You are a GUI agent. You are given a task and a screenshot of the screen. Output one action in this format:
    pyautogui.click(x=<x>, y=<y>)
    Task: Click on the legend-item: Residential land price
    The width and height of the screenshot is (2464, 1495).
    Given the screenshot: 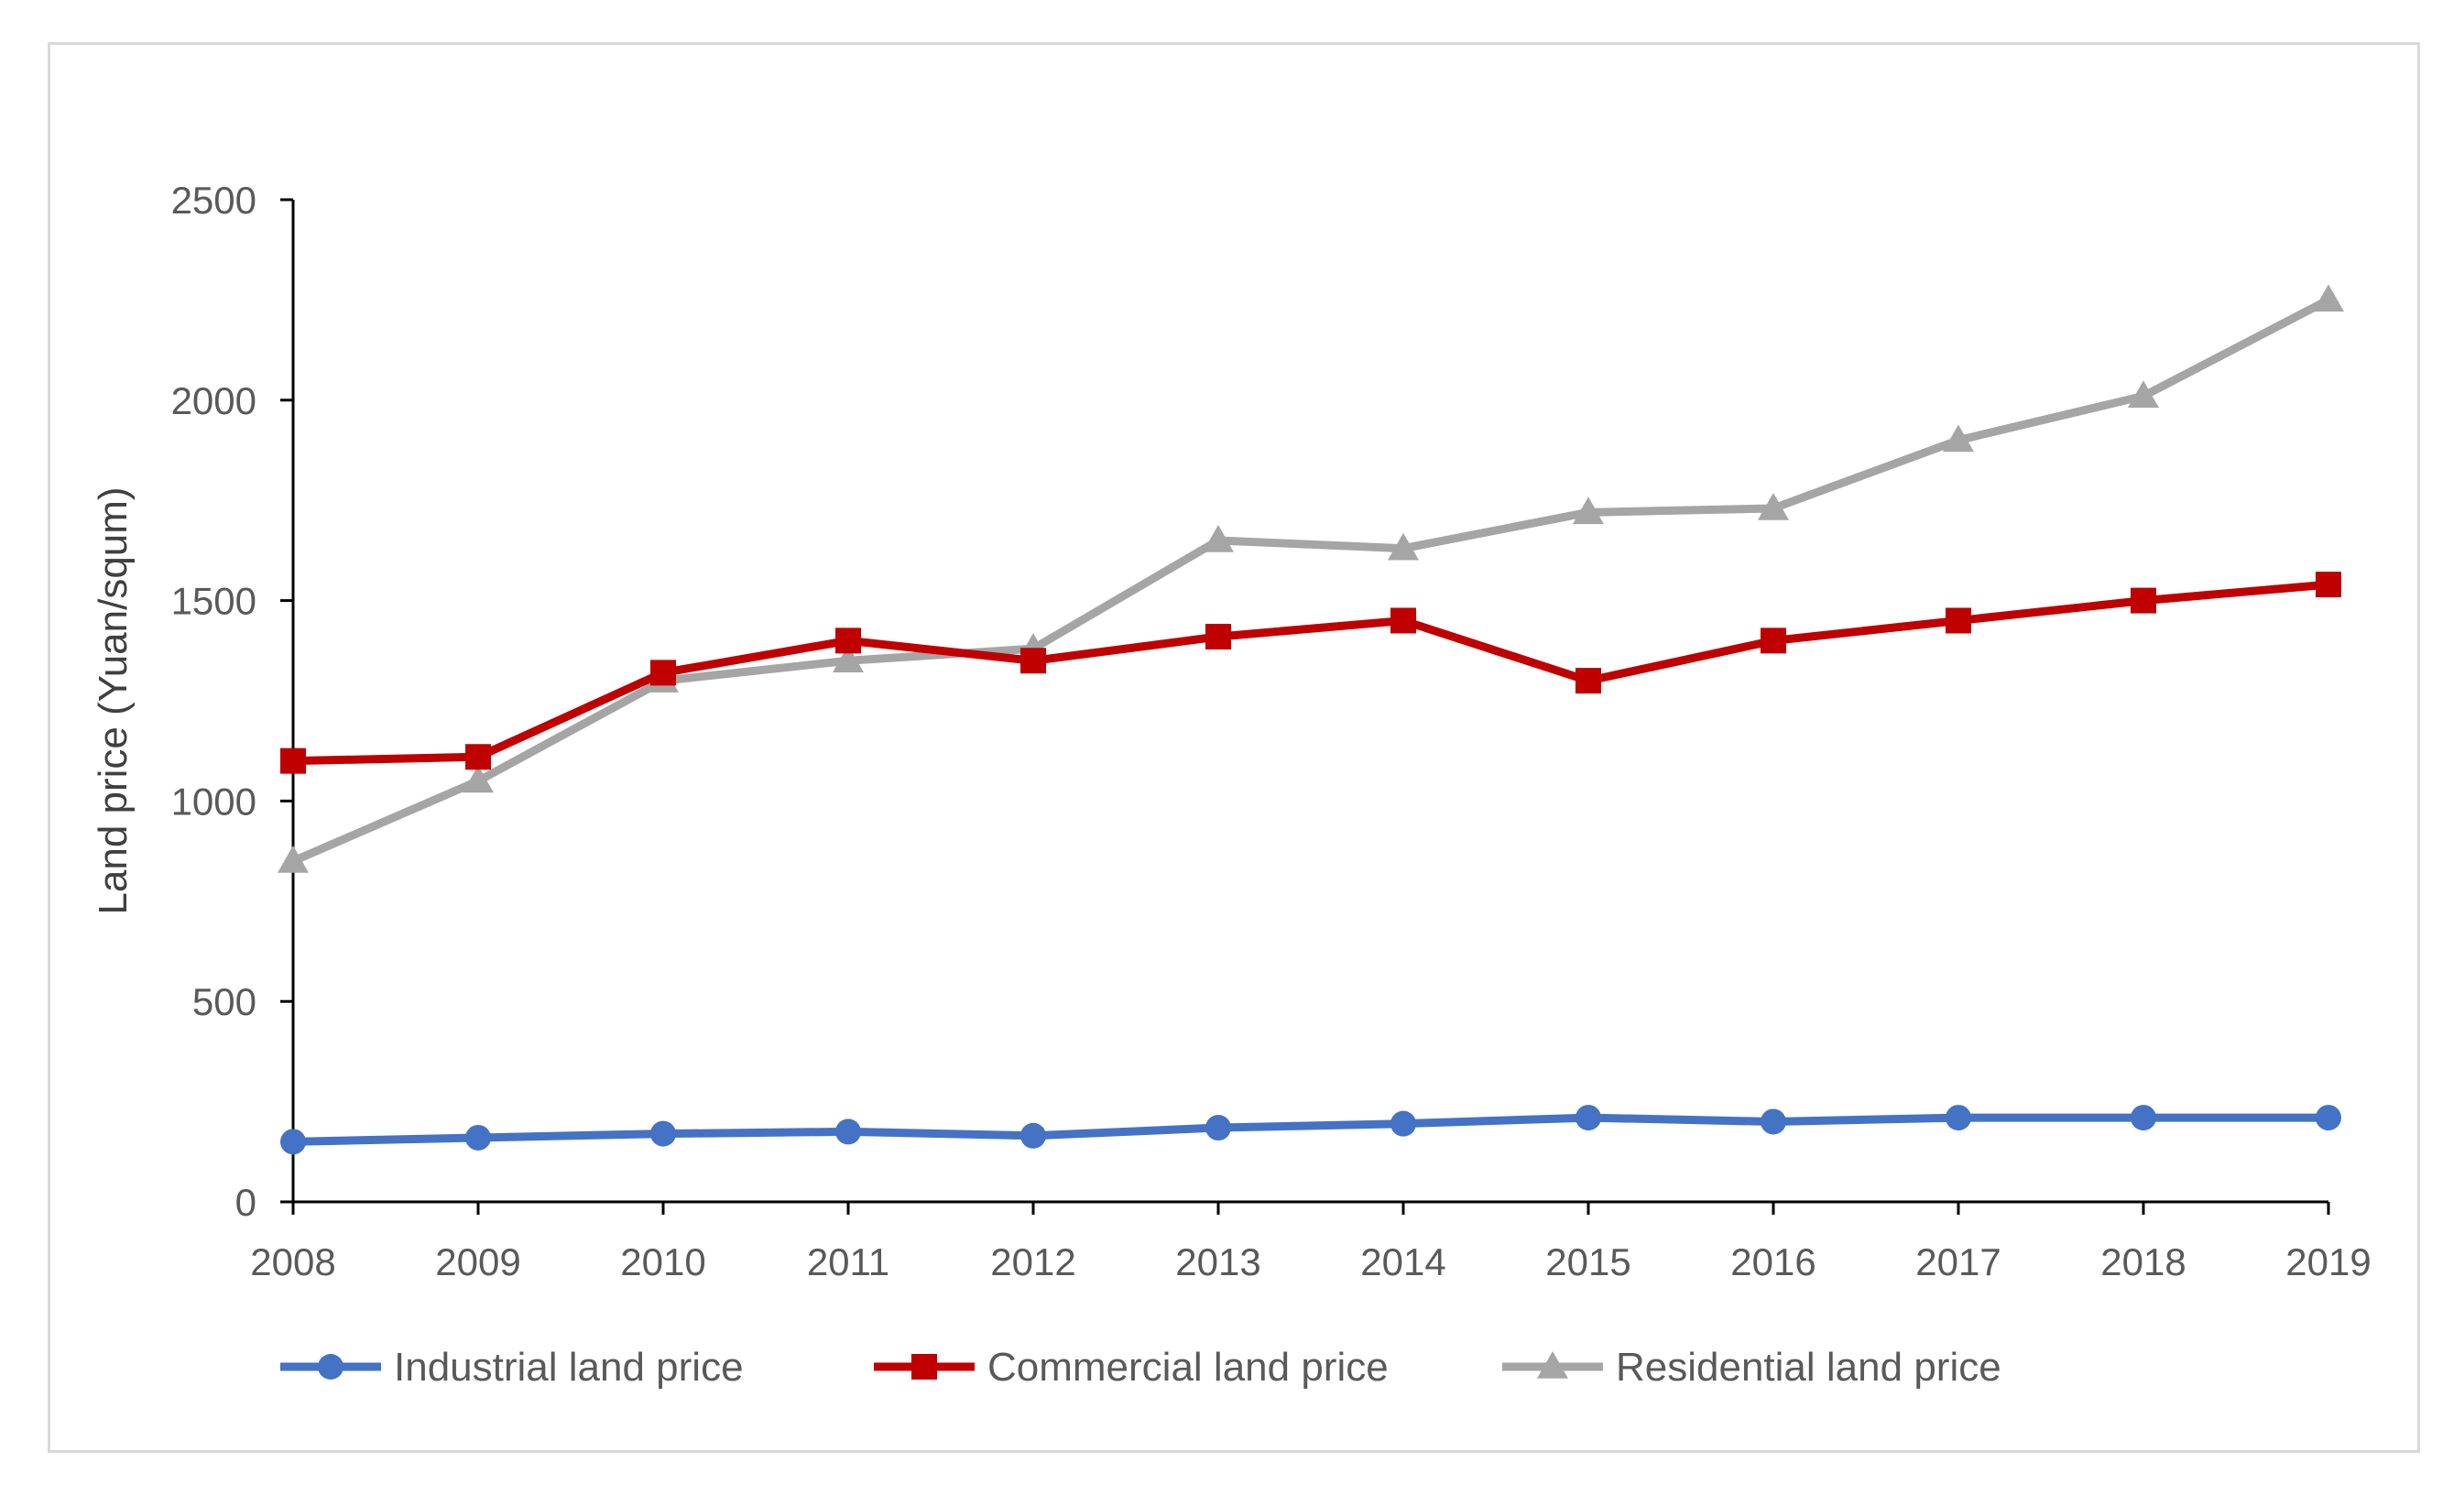 What is the action you would take?
    pyautogui.click(x=1751, y=1367)
    